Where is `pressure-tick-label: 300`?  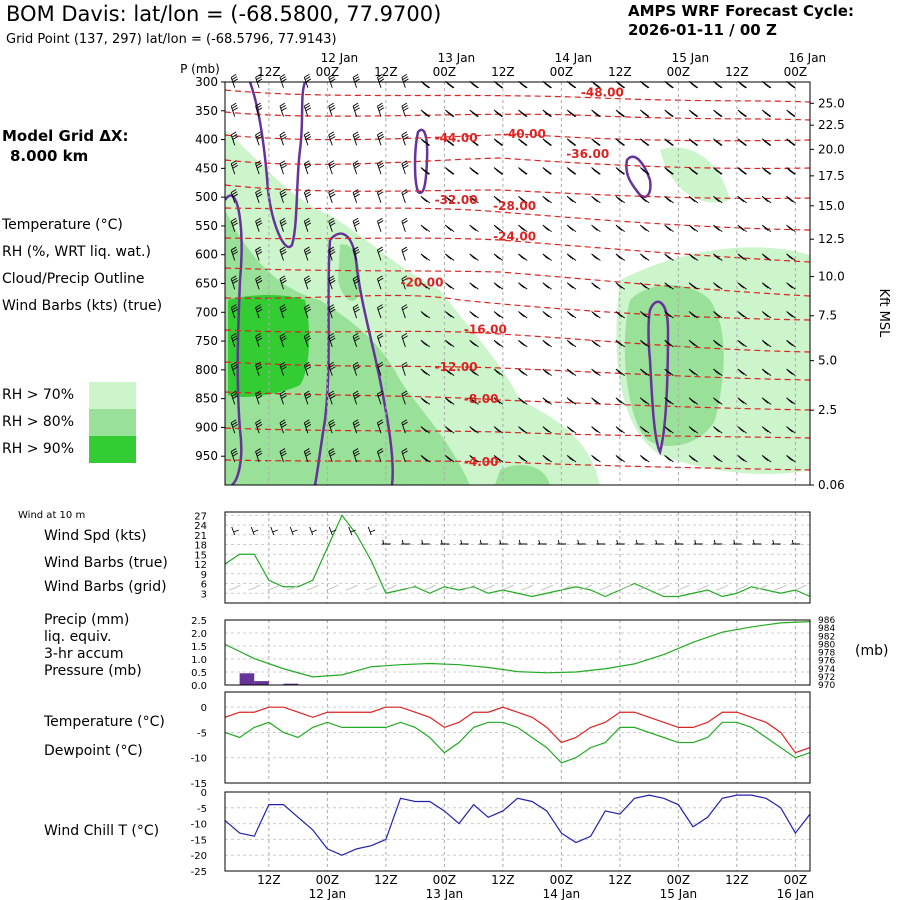 pressure-tick-label: 300 is located at coordinates (206, 82).